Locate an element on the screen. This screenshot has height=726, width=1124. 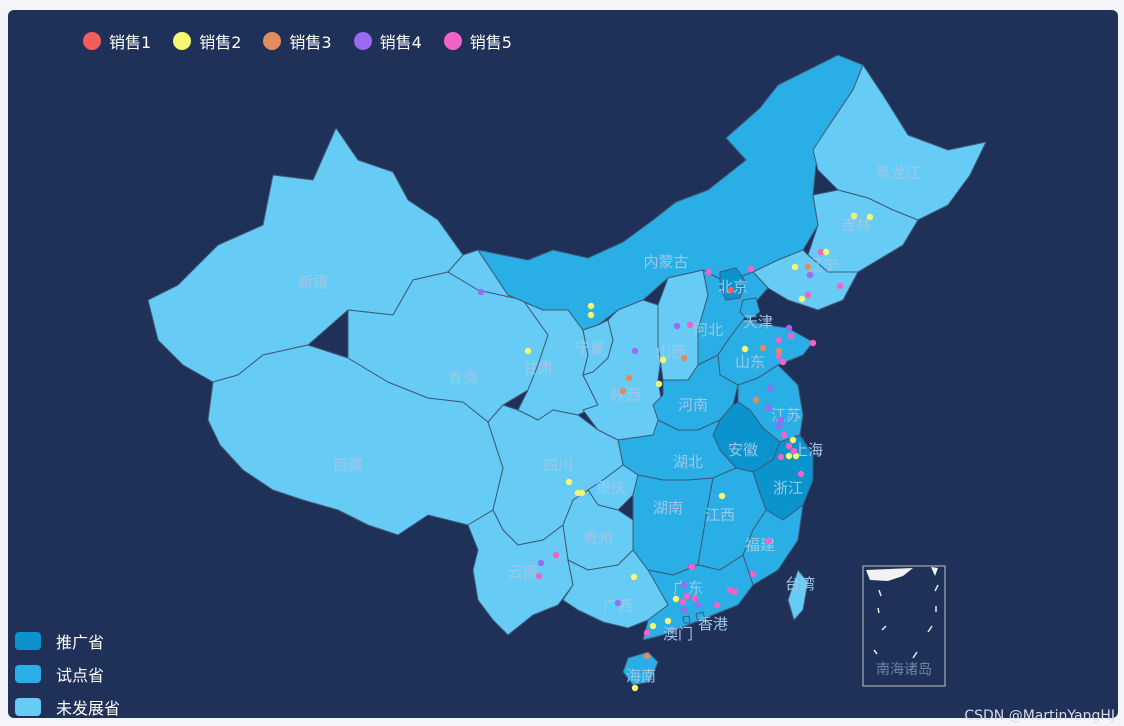
province-label: 上海 is located at coordinates (808, 450).